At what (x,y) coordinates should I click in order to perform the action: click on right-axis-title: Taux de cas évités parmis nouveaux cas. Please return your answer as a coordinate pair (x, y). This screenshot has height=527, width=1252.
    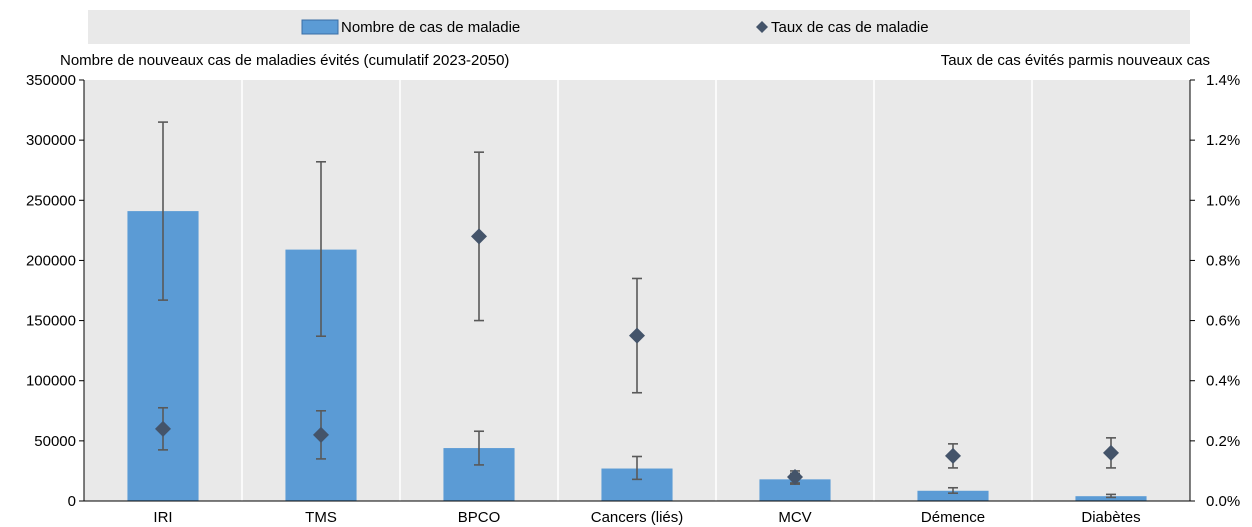
    Looking at the image, I should click on (1075, 60).